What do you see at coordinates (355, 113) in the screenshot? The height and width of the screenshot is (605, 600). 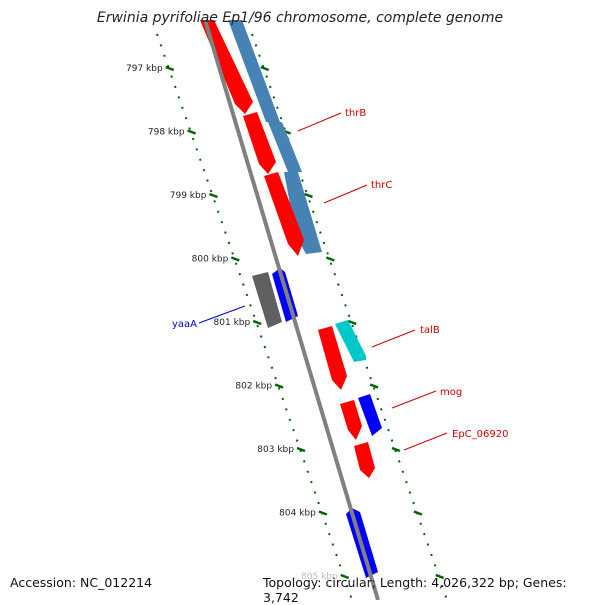 I see `gene-label-thrb: thrB` at bounding box center [355, 113].